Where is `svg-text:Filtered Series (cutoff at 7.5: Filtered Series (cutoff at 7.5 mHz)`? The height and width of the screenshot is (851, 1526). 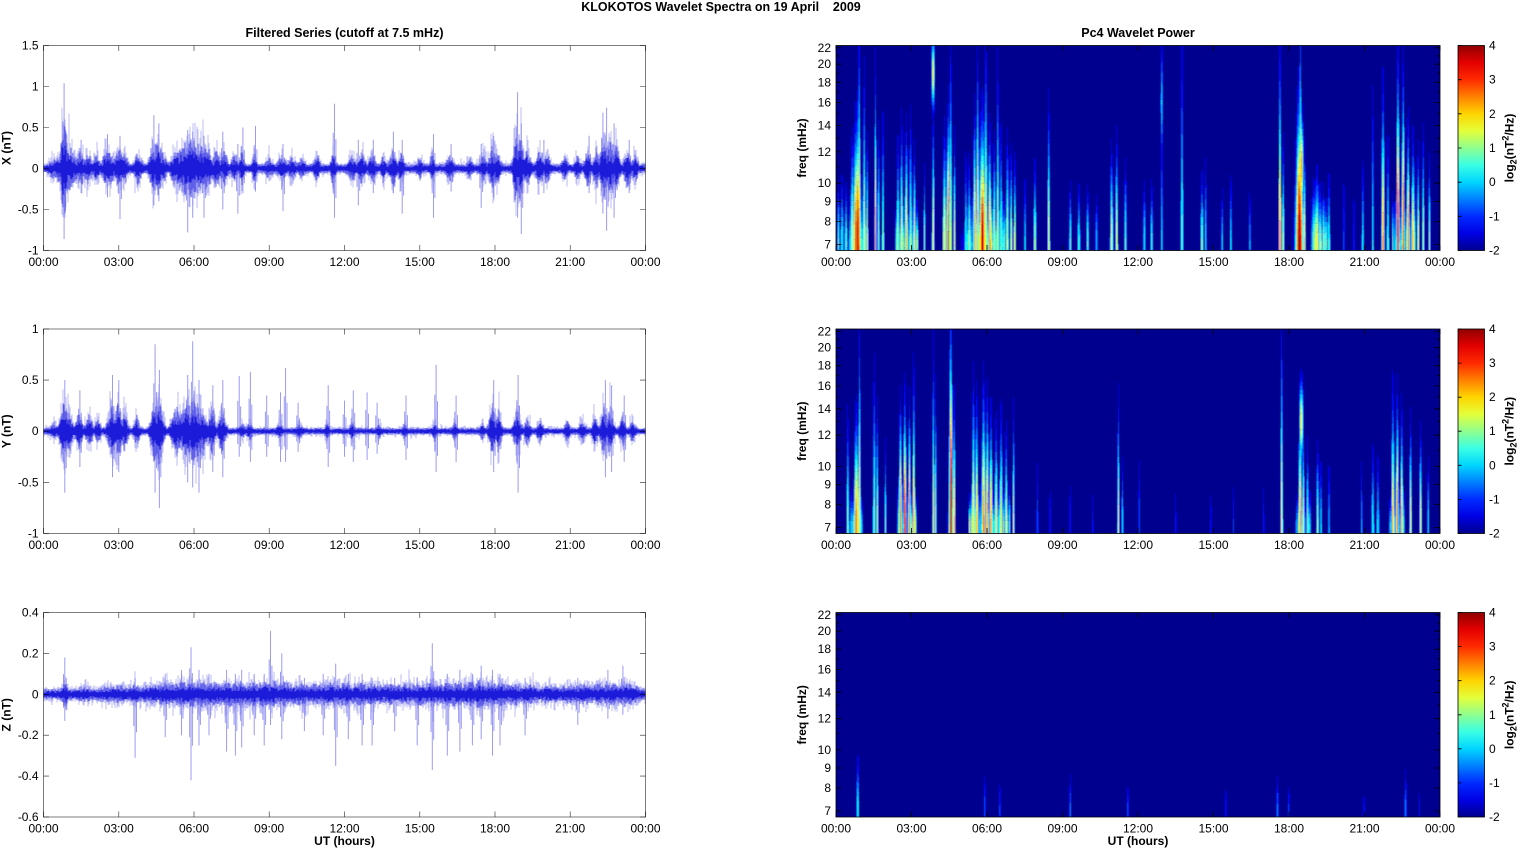 svg-text:Filtered Series (cutoff at 7.5: Filtered Series (cutoff at 7.5 mHz) is located at coordinates (345, 33).